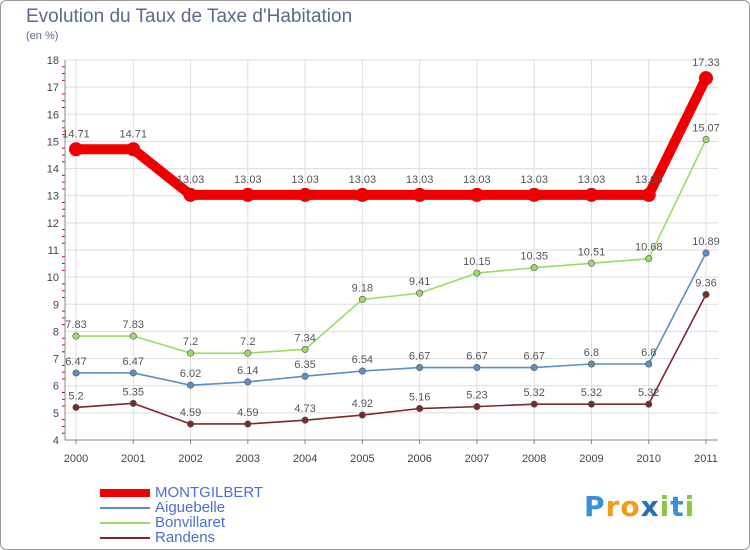 This screenshot has width=750, height=550. Describe the element at coordinates (53, 115) in the screenshot. I see `y-tick-label: 16` at that location.